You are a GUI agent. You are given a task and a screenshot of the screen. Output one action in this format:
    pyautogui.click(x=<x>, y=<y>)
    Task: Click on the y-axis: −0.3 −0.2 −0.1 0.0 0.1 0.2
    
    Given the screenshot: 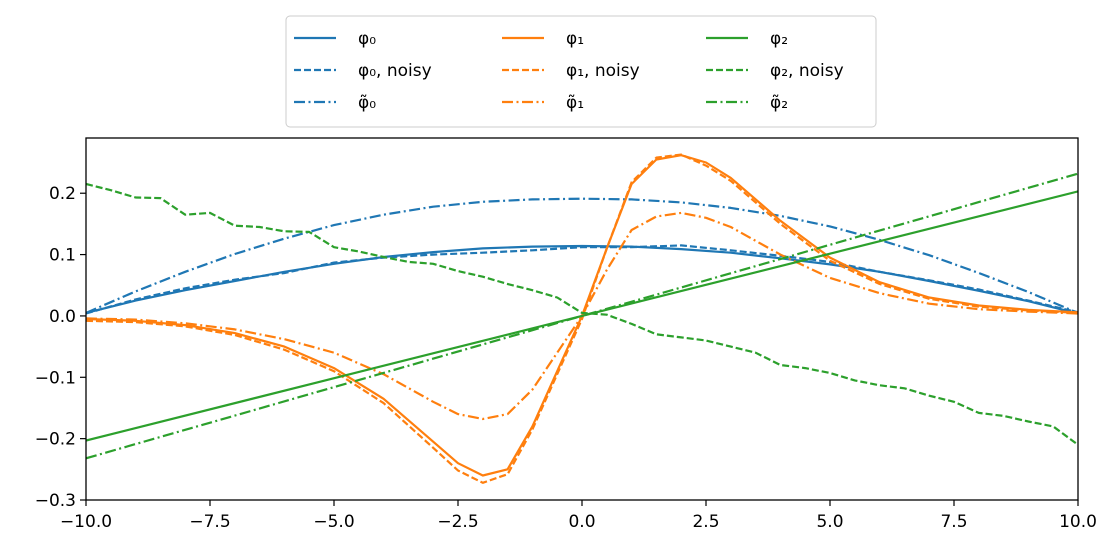 What is the action you would take?
    pyautogui.click(x=60, y=347)
    